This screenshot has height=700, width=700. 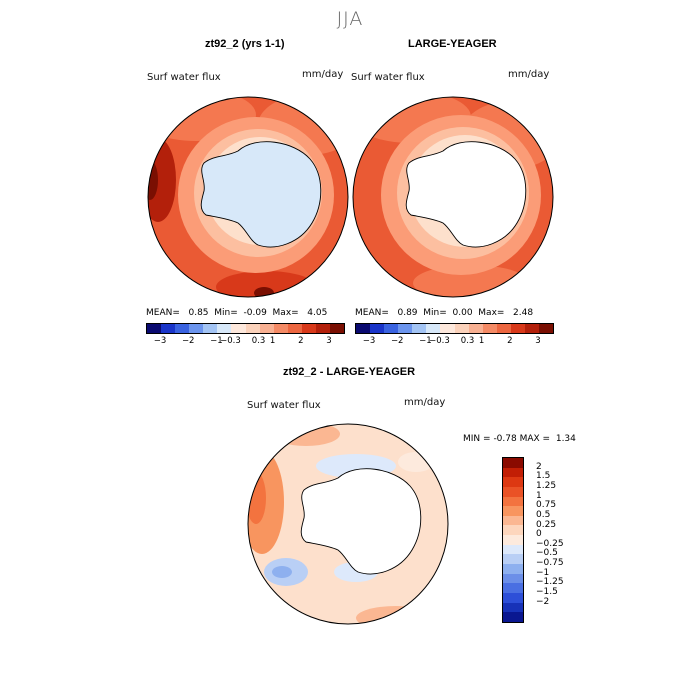 What do you see at coordinates (462, 313) in the screenshot?
I see `panel2-min-value: 0.00` at bounding box center [462, 313].